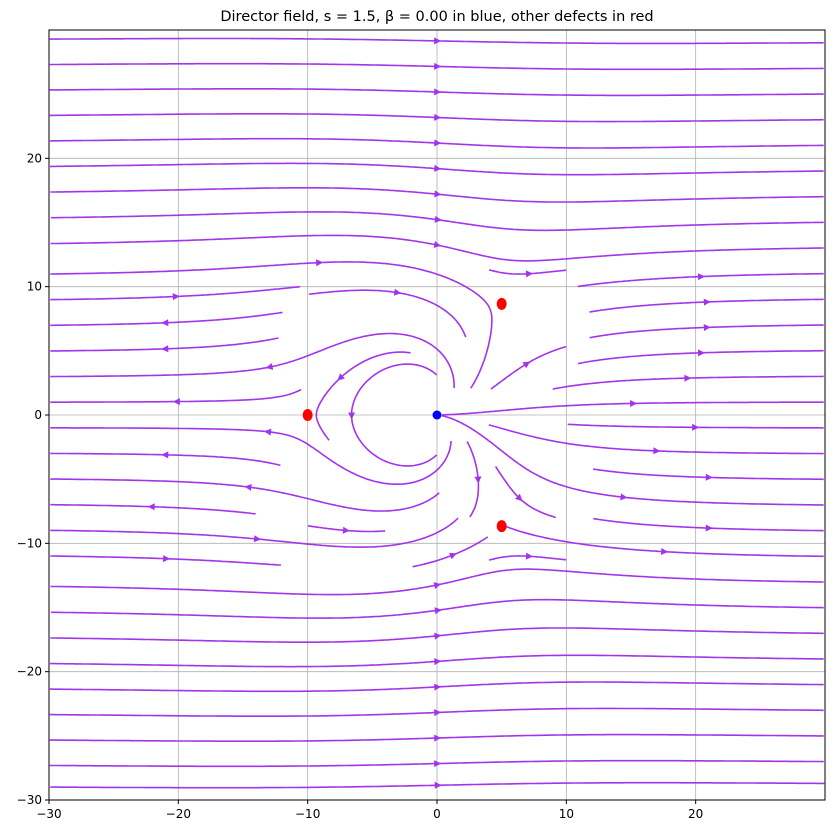  I want to click on x-tick-label: 20, so click(695, 814).